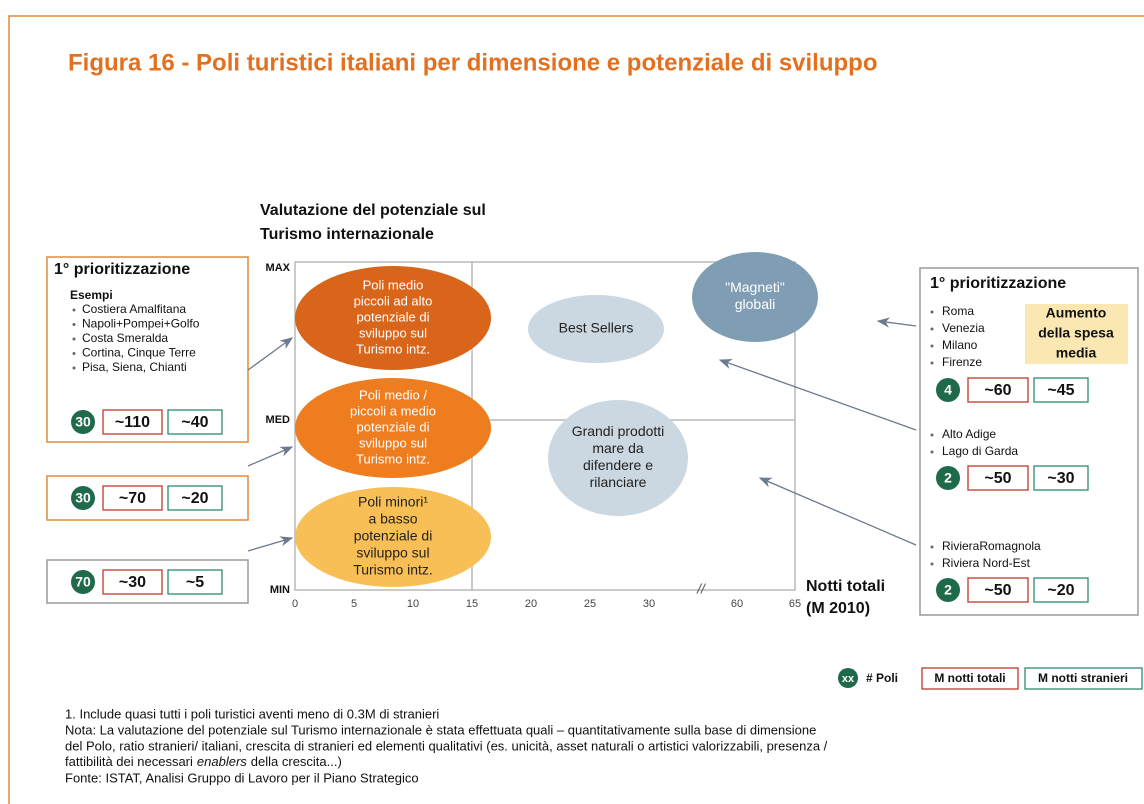 The image size is (1144, 804). What do you see at coordinates (393, 394) in the screenshot?
I see `bubble-label: Poli medio /` at bounding box center [393, 394].